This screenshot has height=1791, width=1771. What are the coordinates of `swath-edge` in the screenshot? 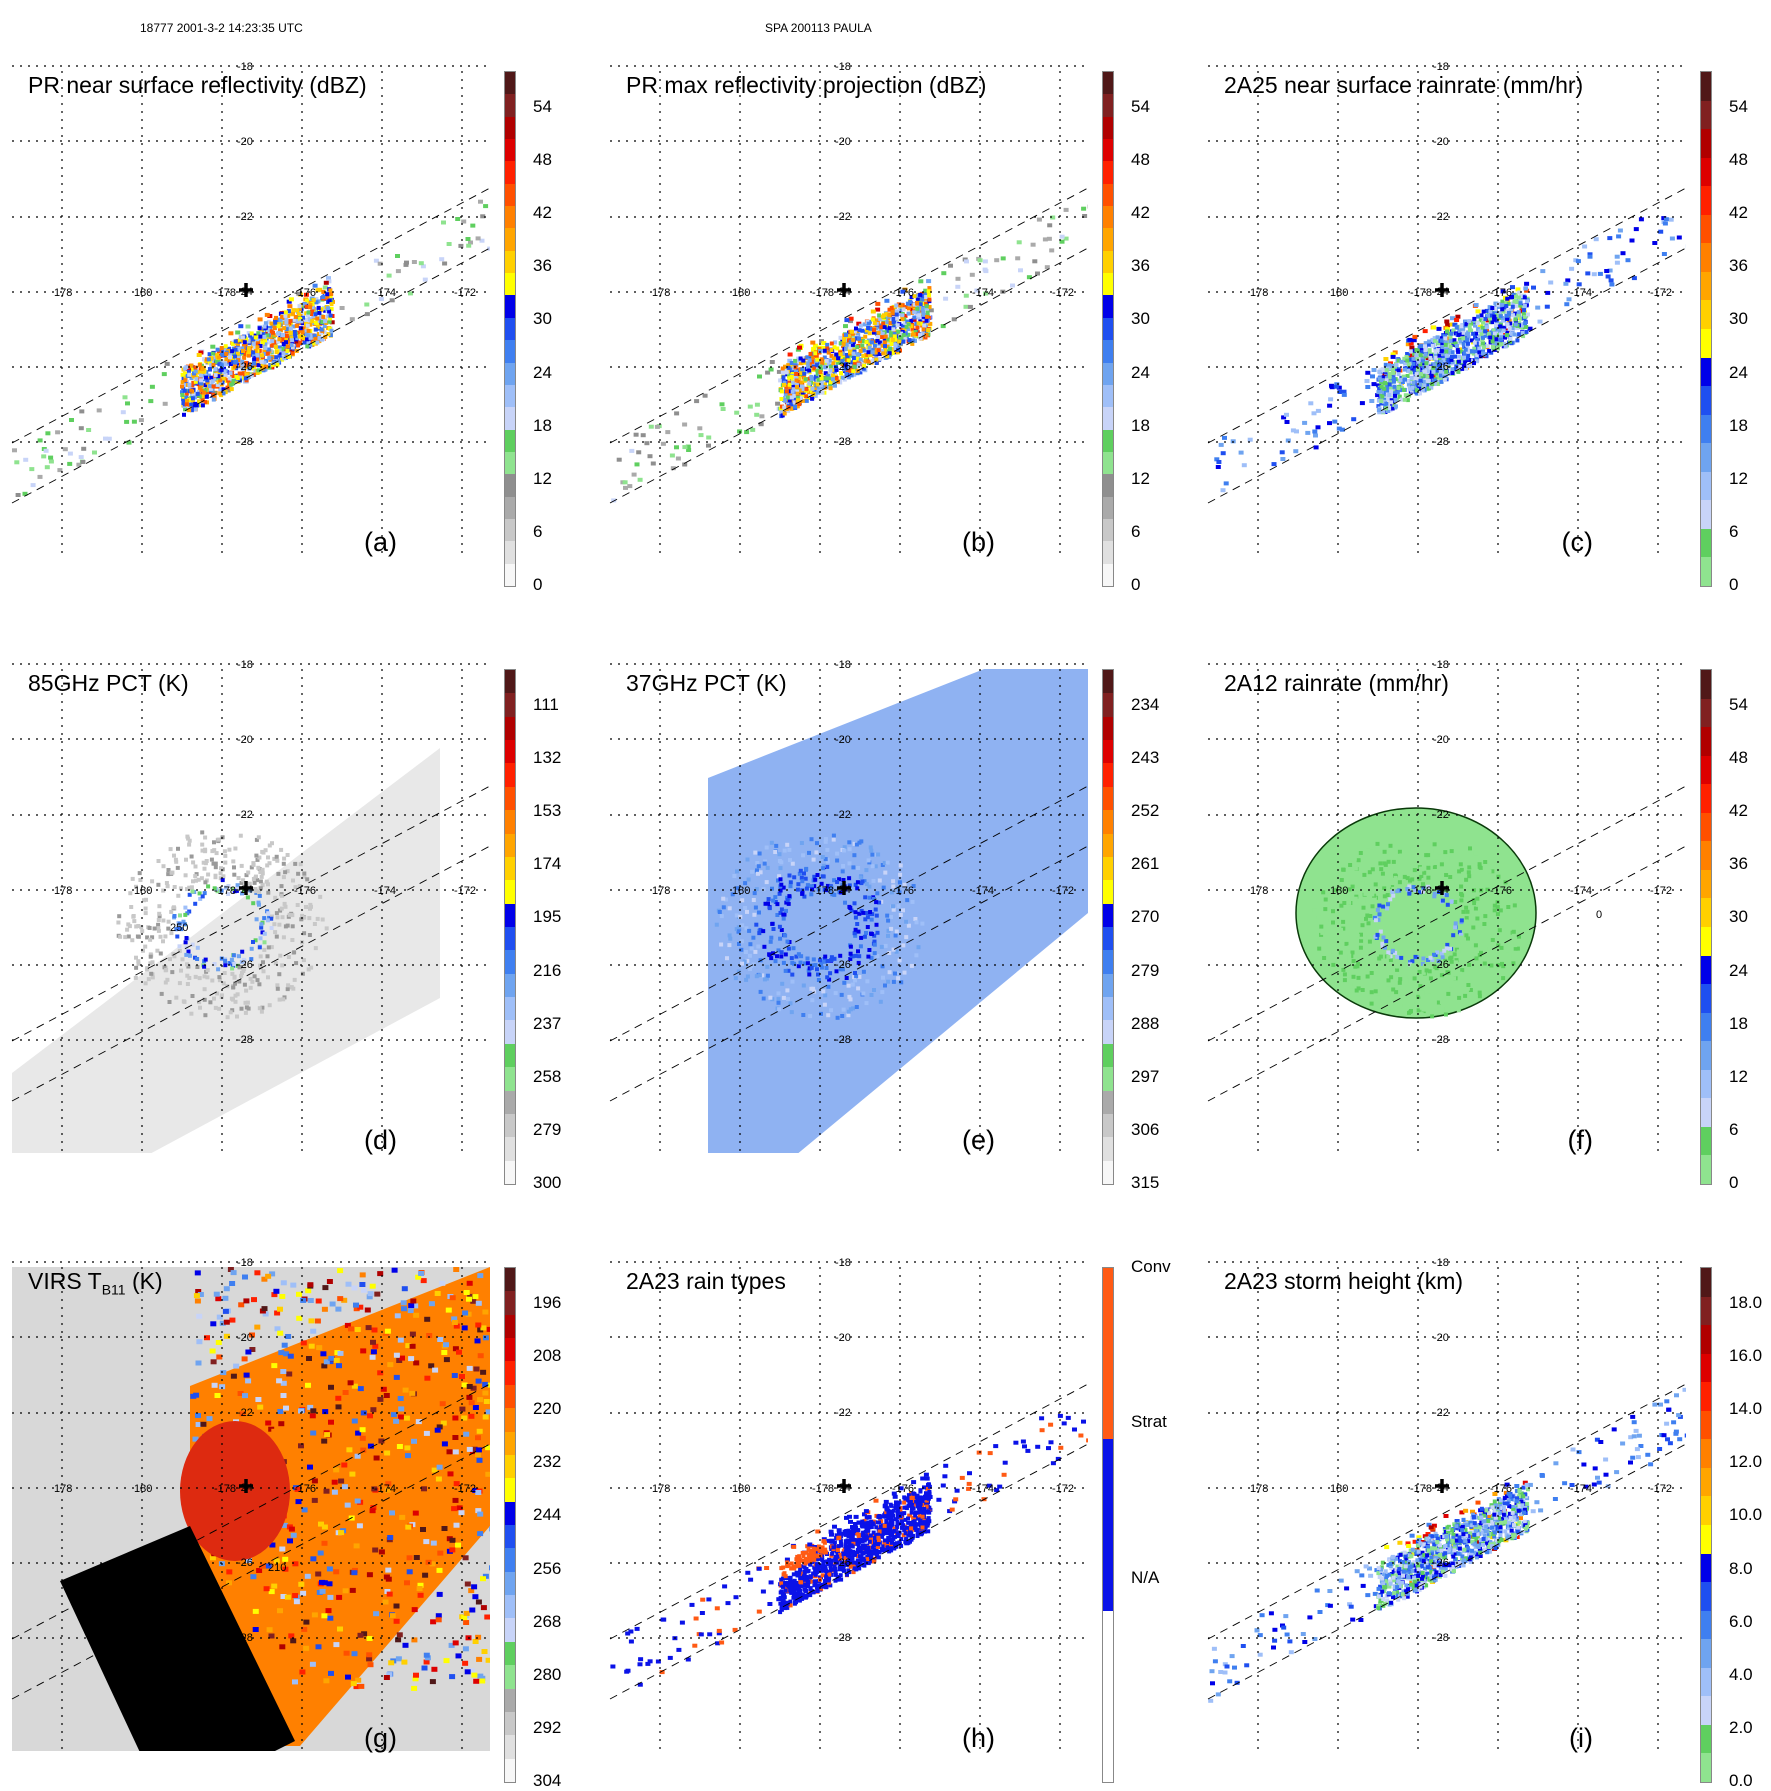 It's located at (849, 315).